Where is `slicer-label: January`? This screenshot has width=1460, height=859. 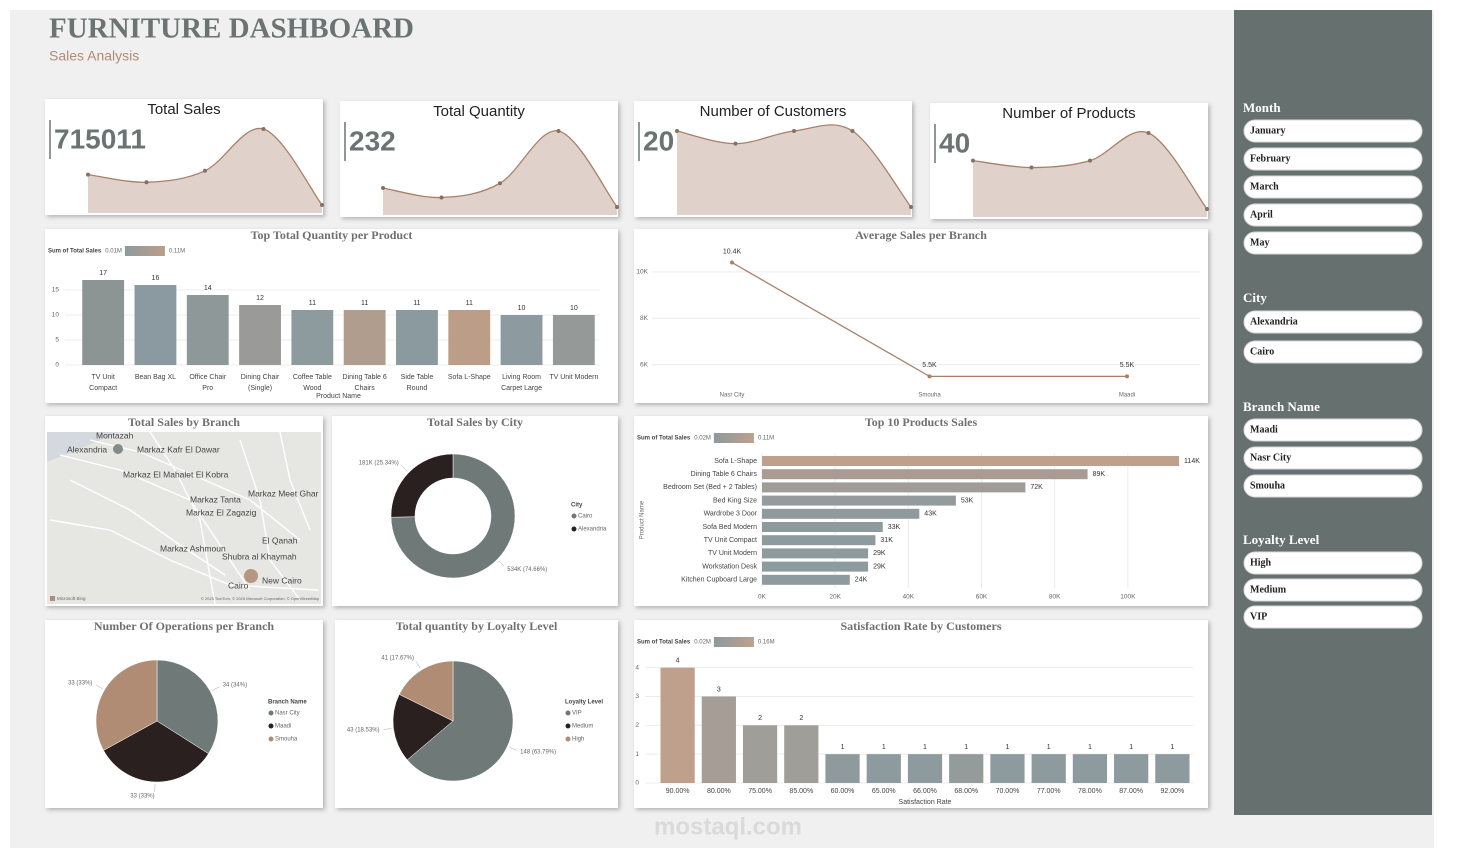 slicer-label: January is located at coordinates (1268, 130).